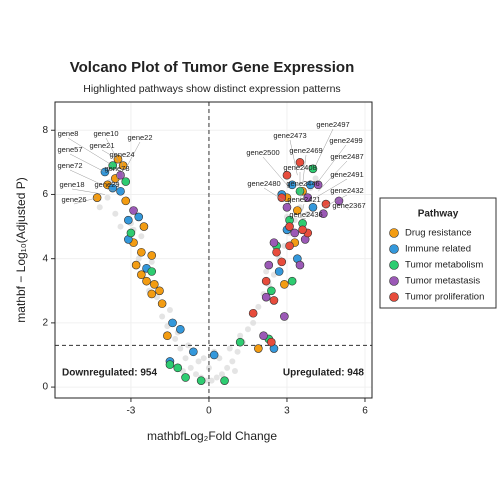 The width and height of the screenshot is (500, 500). What do you see at coordinates (116, 168) in the screenshot?
I see `gene-label: gene78` at bounding box center [116, 168].